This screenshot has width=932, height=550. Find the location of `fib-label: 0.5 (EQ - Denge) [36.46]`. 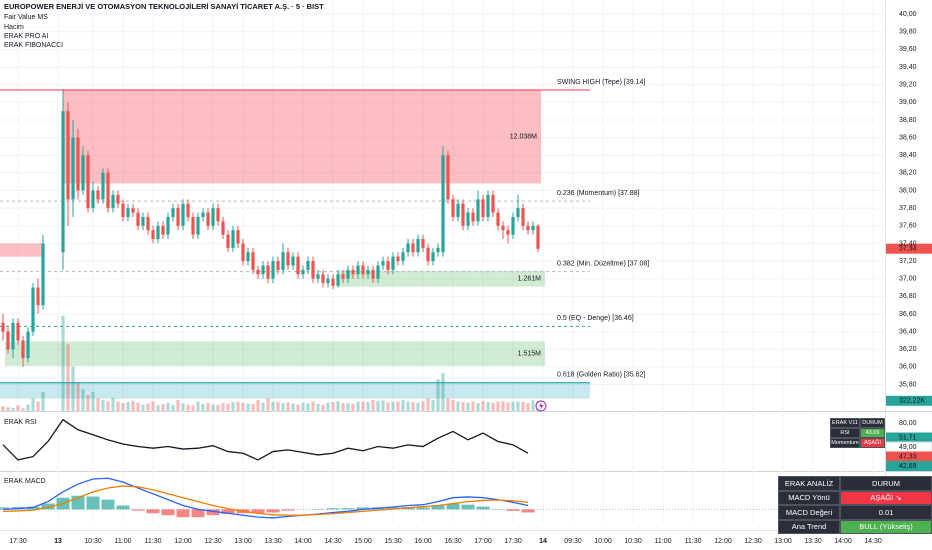

fib-label: 0.5 (EQ - Denge) [36.46] is located at coordinates (595, 318).